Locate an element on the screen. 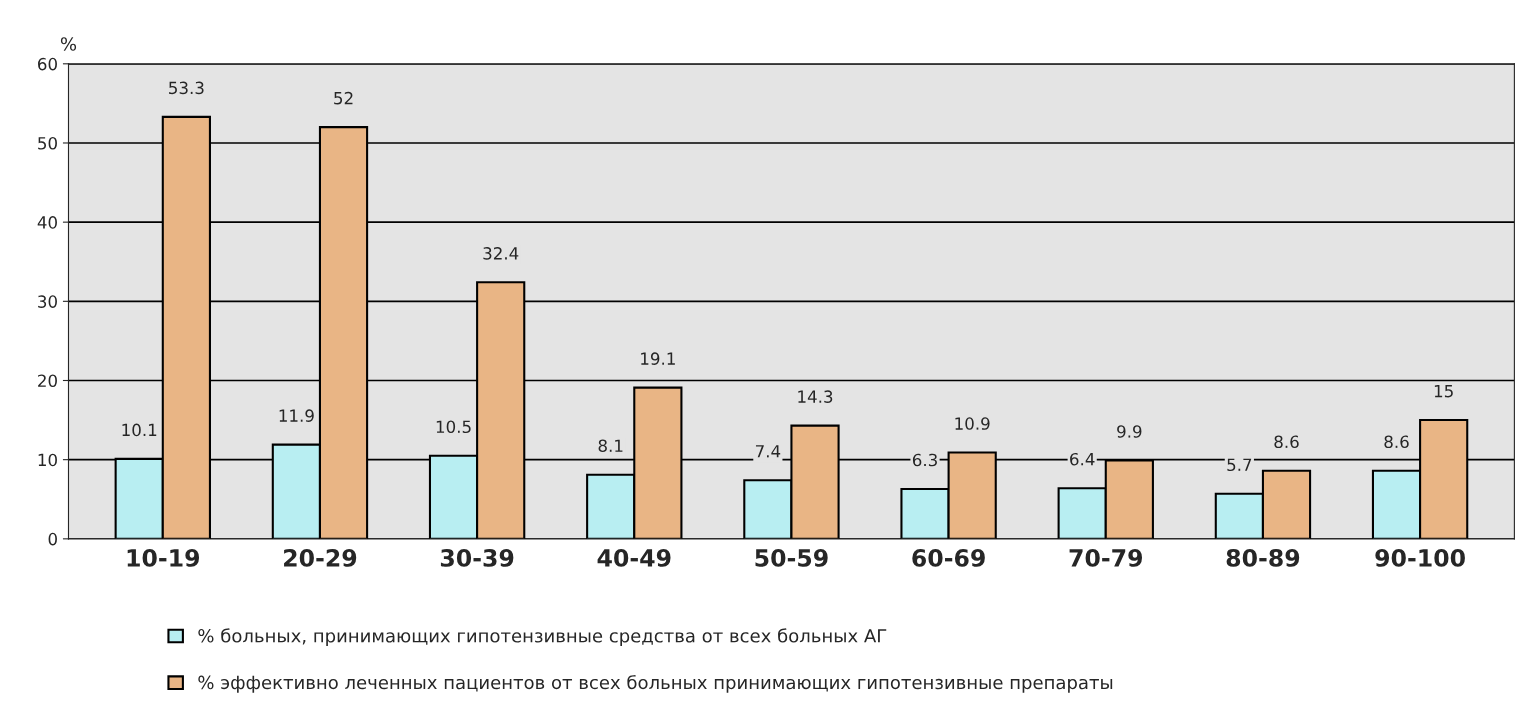 This screenshot has height=709, width=1522. data-label: 52 is located at coordinates (343, 98).